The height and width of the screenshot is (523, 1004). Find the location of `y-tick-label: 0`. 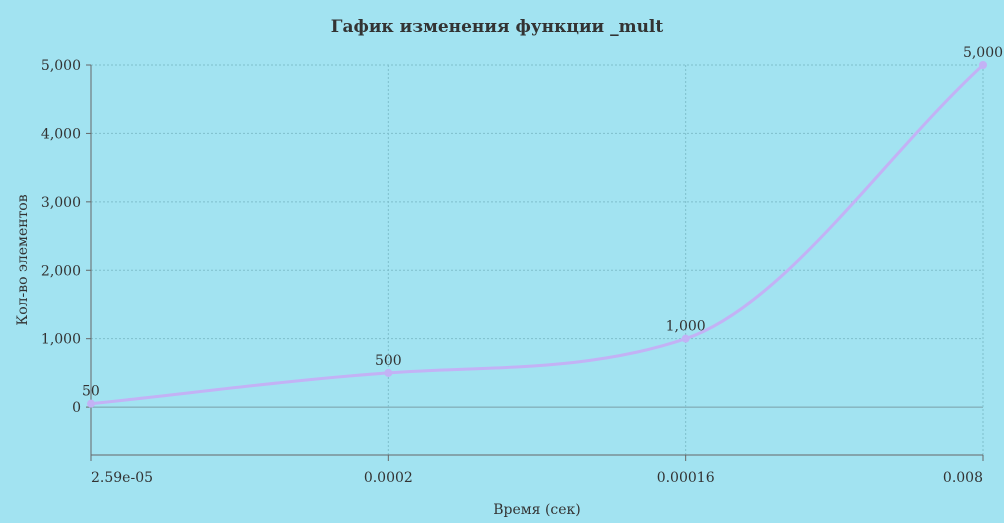

y-tick-label: 0 is located at coordinates (76, 408).